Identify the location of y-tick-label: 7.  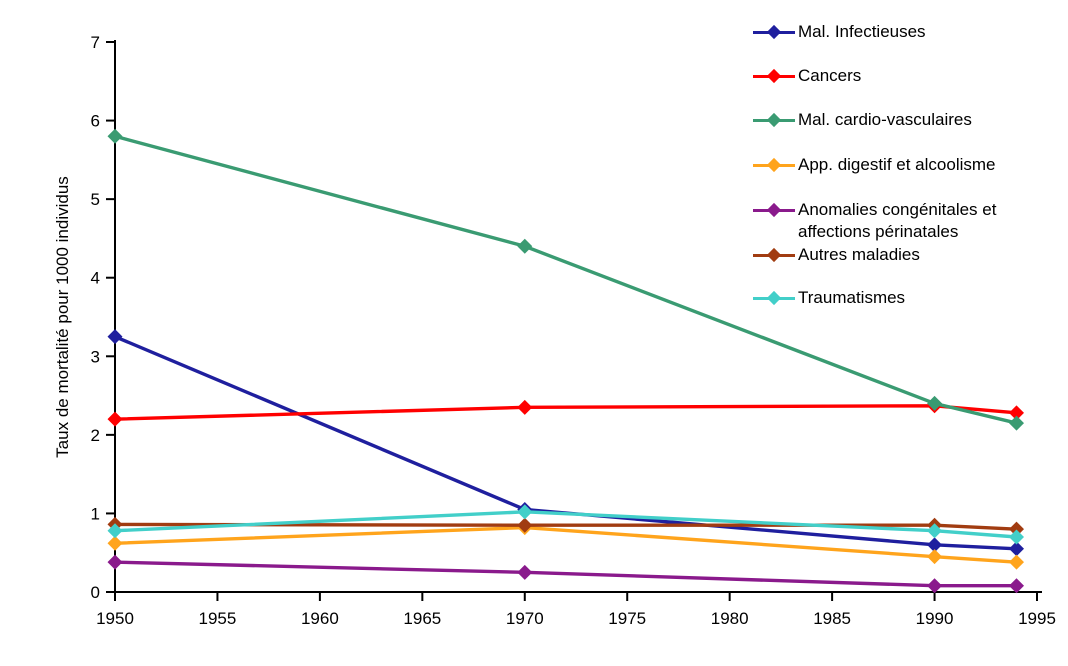
(95, 42).